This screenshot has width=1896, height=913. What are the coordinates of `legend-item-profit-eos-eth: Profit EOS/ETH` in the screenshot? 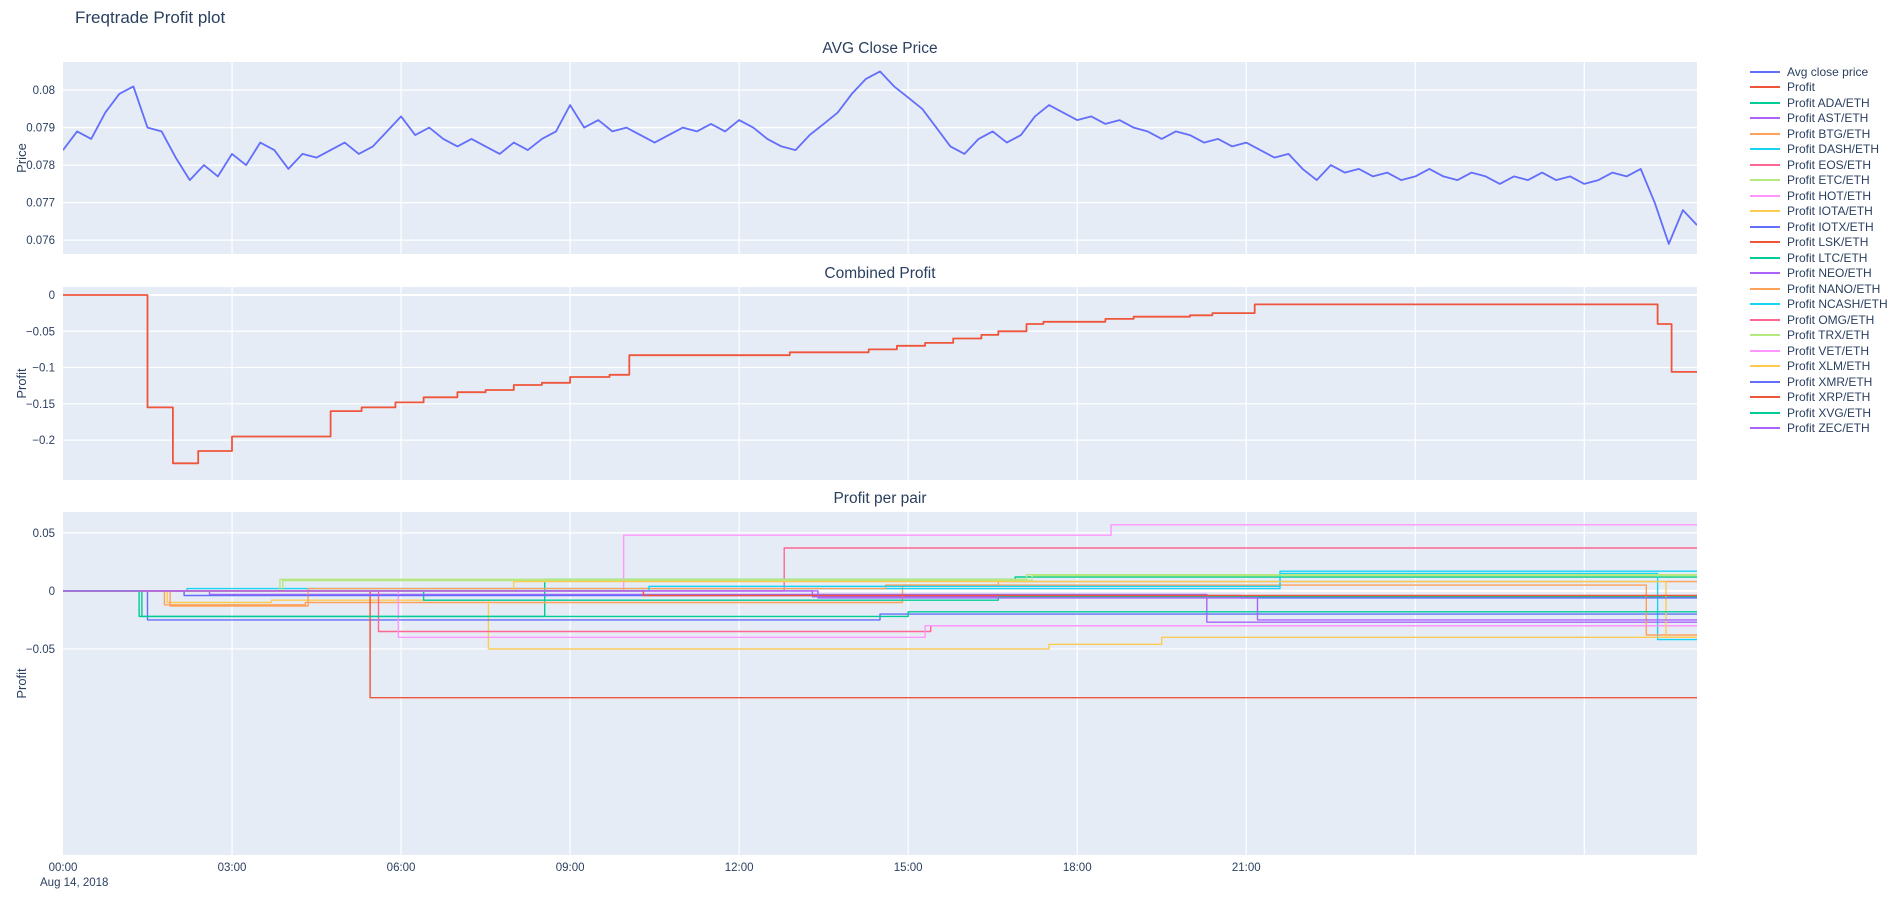 It's located at (1823, 165).